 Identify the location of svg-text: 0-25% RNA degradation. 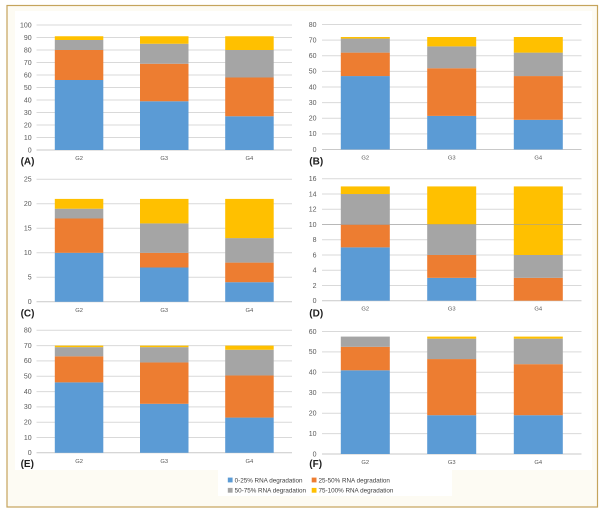
(269, 480).